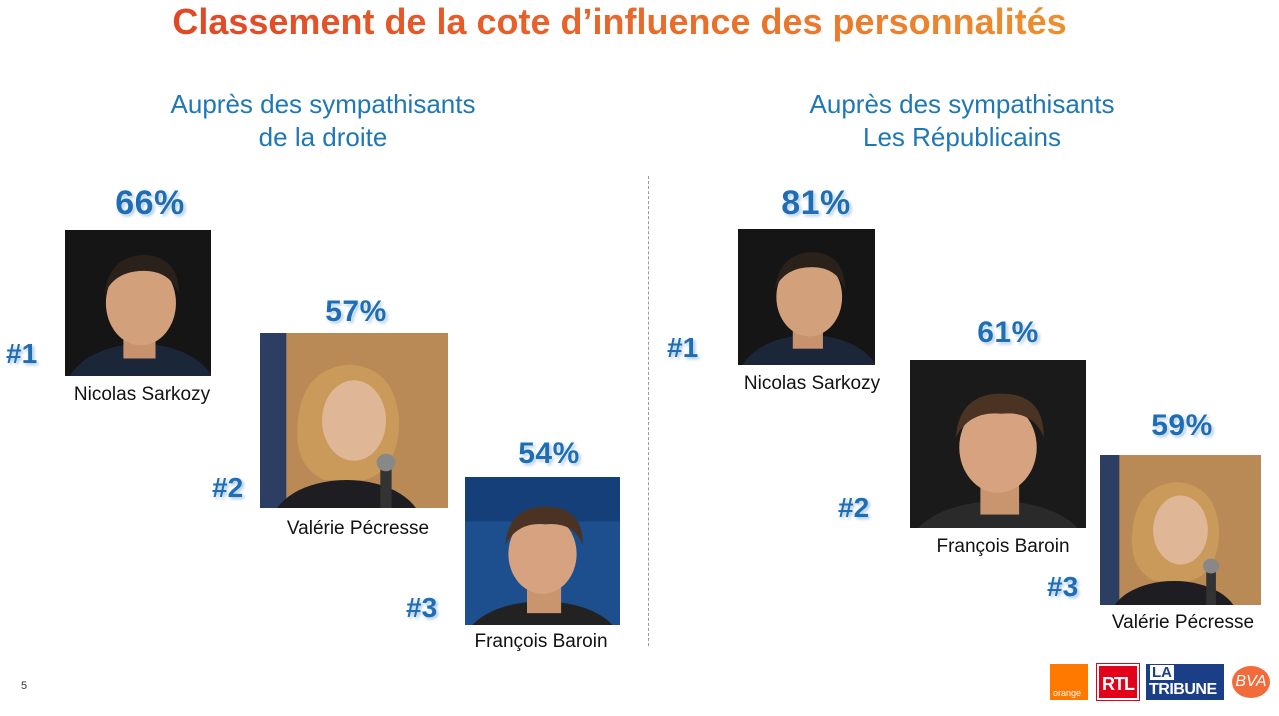 The width and height of the screenshot is (1279, 716). What do you see at coordinates (812, 383) in the screenshot?
I see `right-rank1-name: Nicolas Sarkozy` at bounding box center [812, 383].